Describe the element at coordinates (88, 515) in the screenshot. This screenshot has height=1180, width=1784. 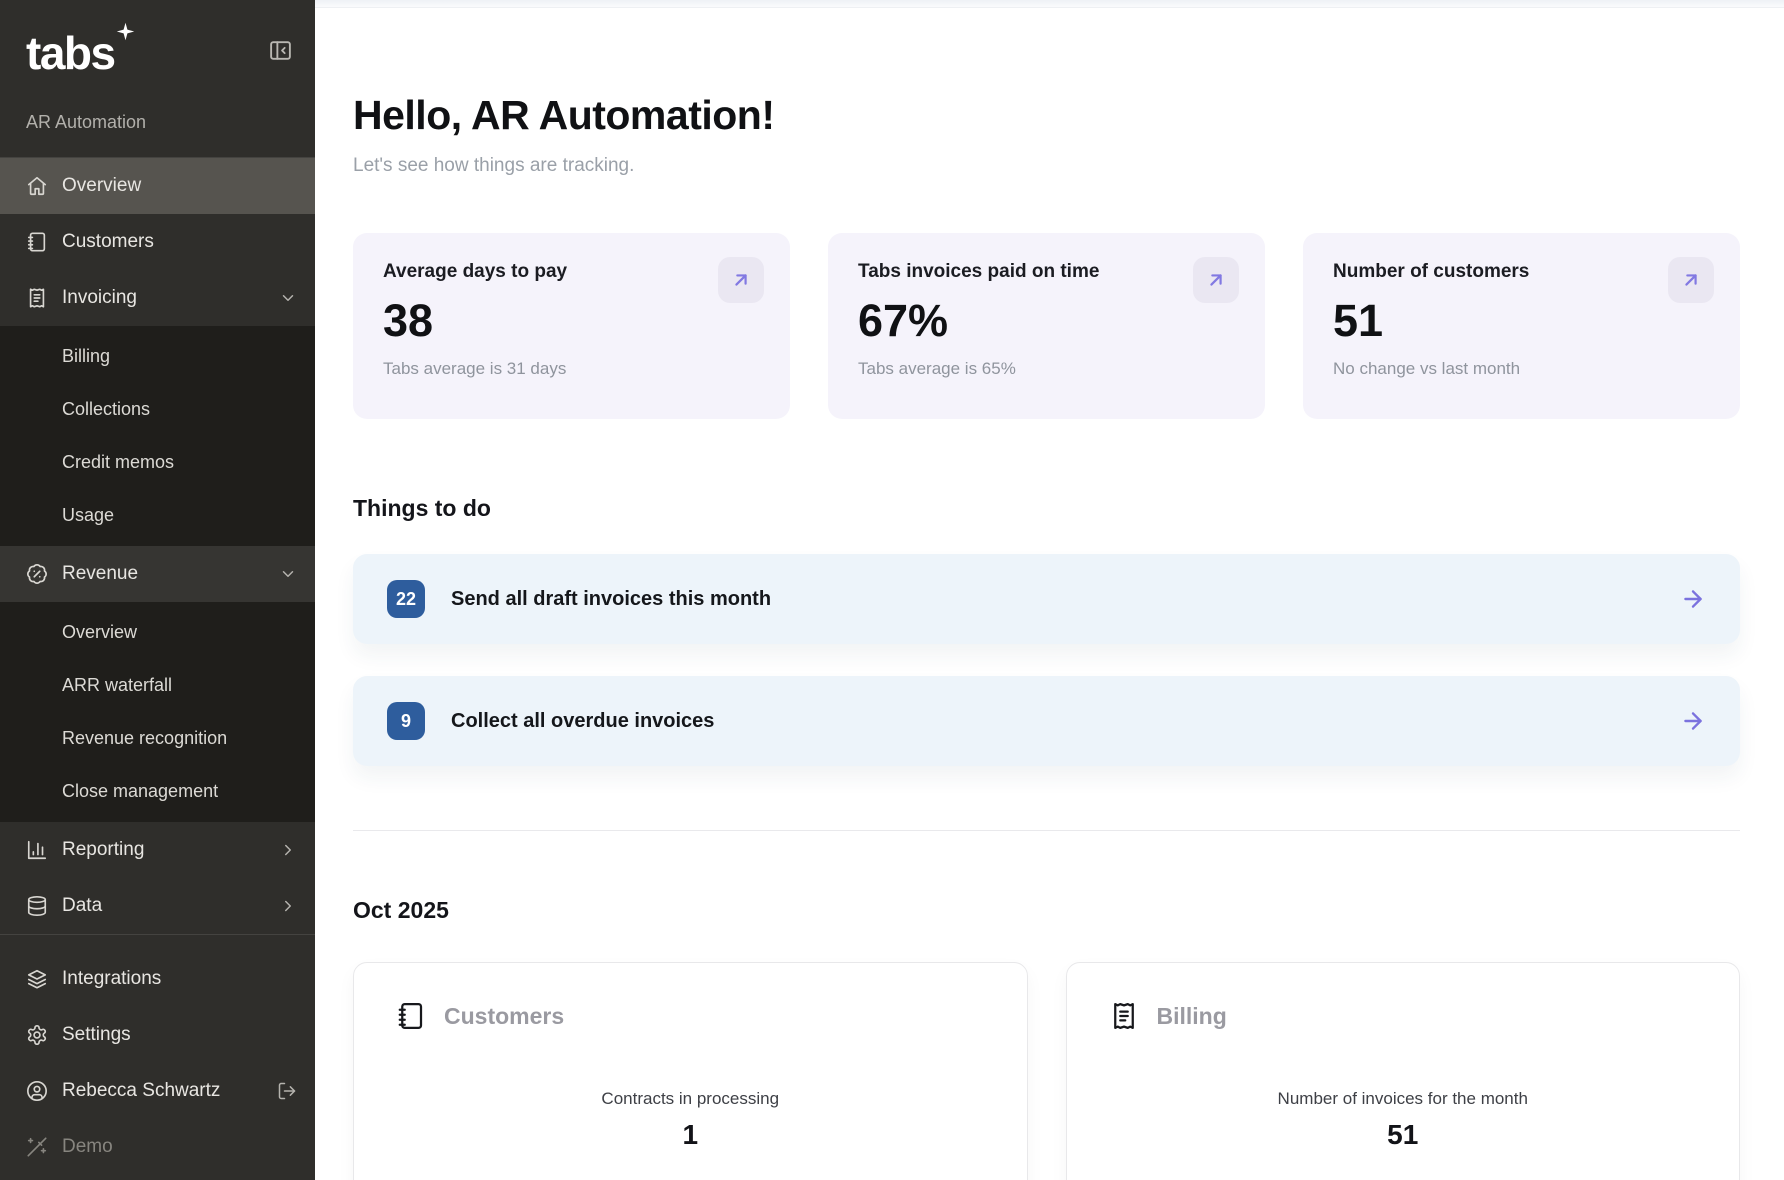
I see `sidebar-item-usage: Usage` at that location.